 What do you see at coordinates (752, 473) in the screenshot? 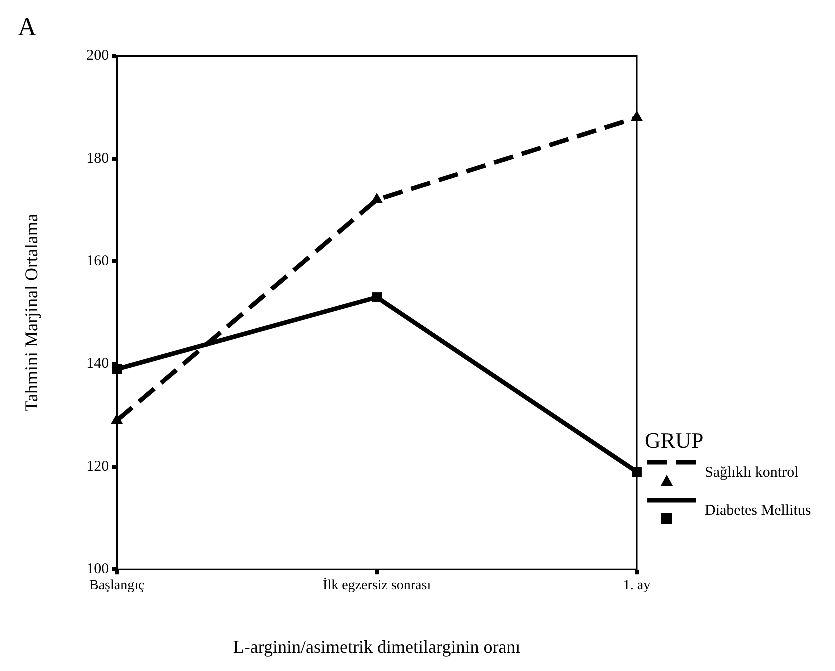
I see `legend-label: Sağlıklı kontrol` at bounding box center [752, 473].